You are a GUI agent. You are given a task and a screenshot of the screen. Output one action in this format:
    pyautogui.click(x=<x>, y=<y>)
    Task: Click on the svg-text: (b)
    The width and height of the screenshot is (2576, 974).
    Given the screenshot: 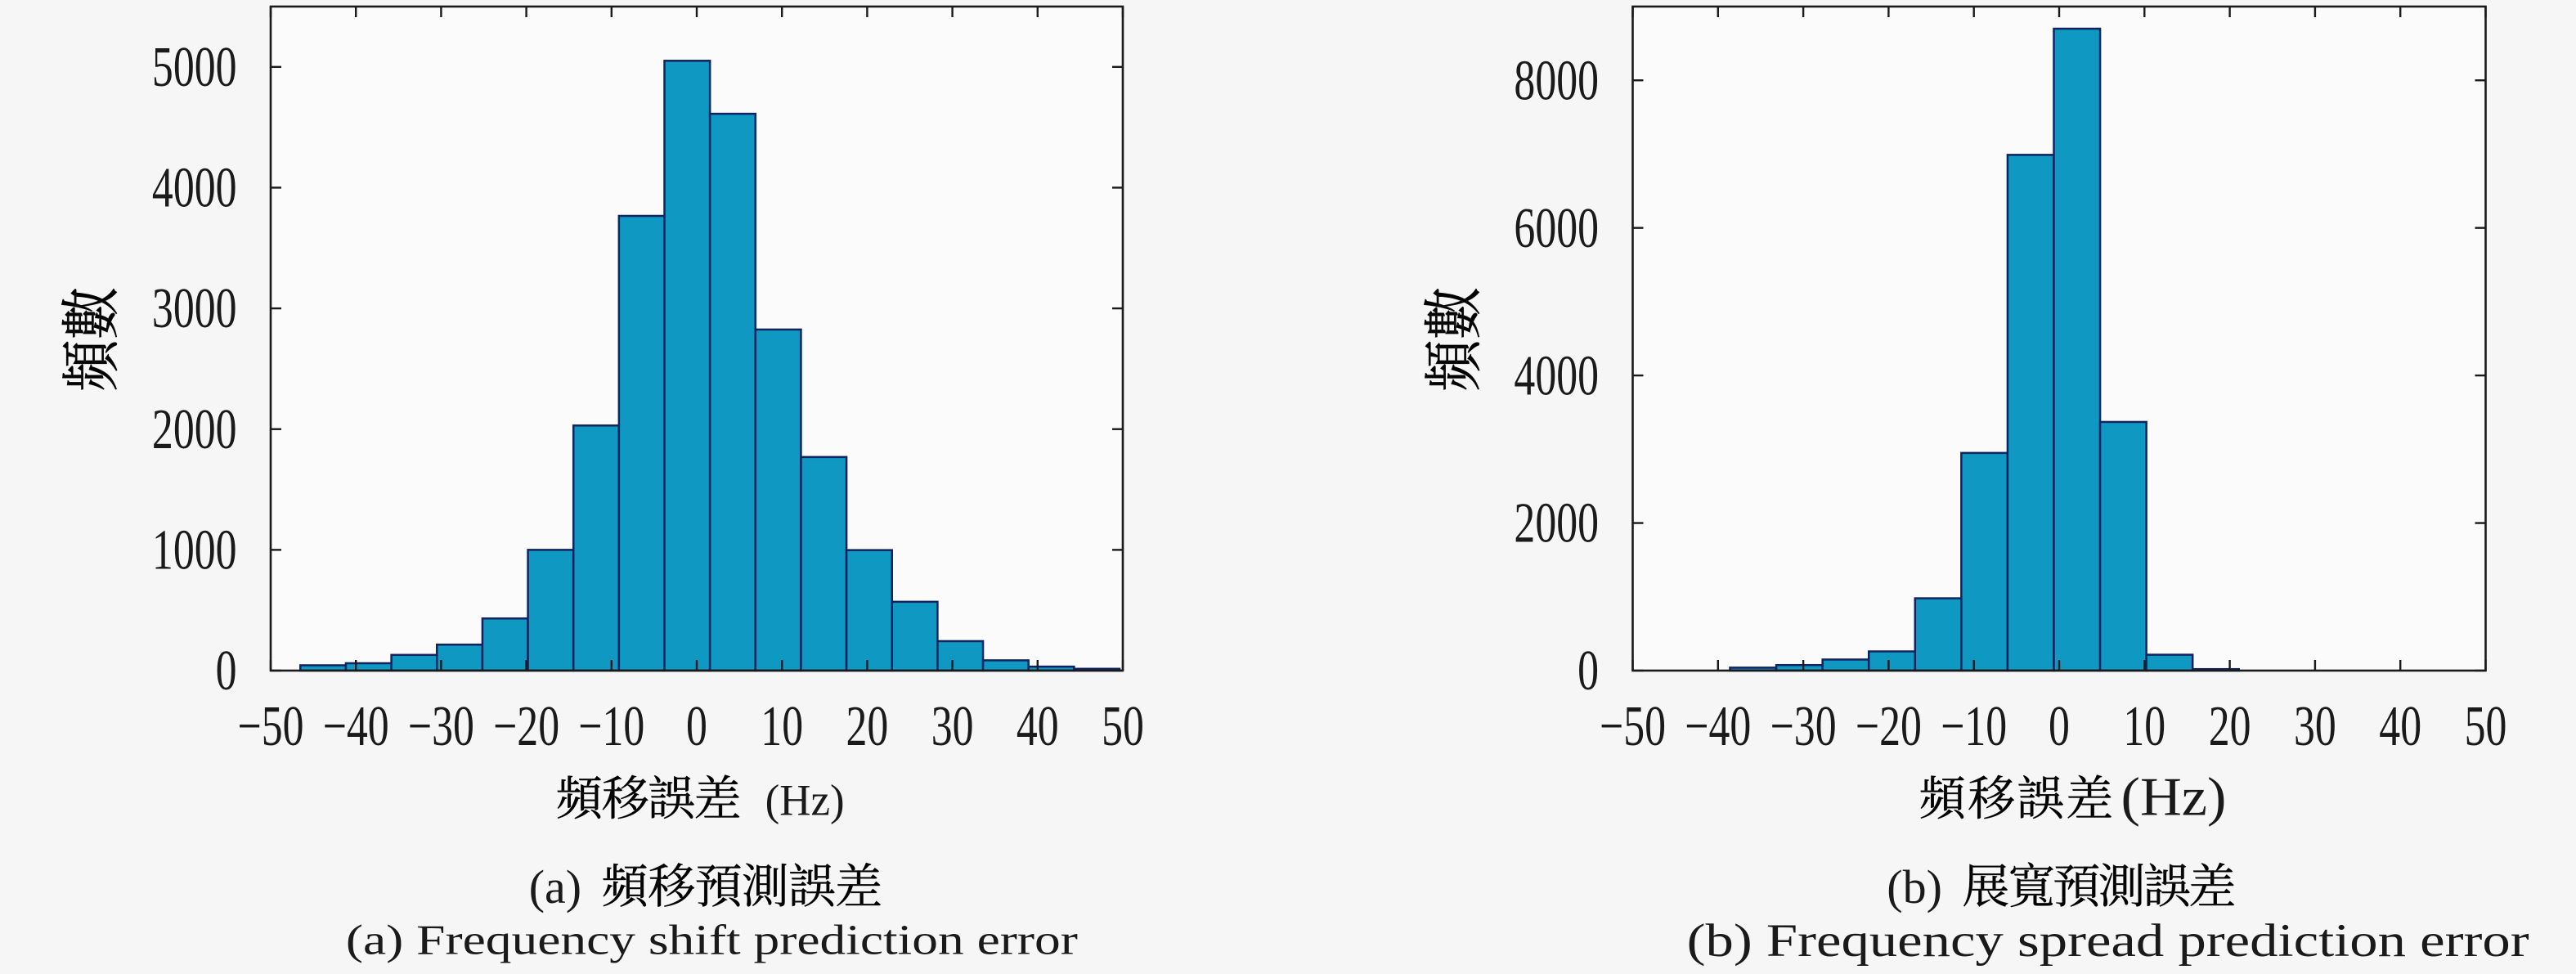 What is the action you would take?
    pyautogui.click(x=1915, y=887)
    